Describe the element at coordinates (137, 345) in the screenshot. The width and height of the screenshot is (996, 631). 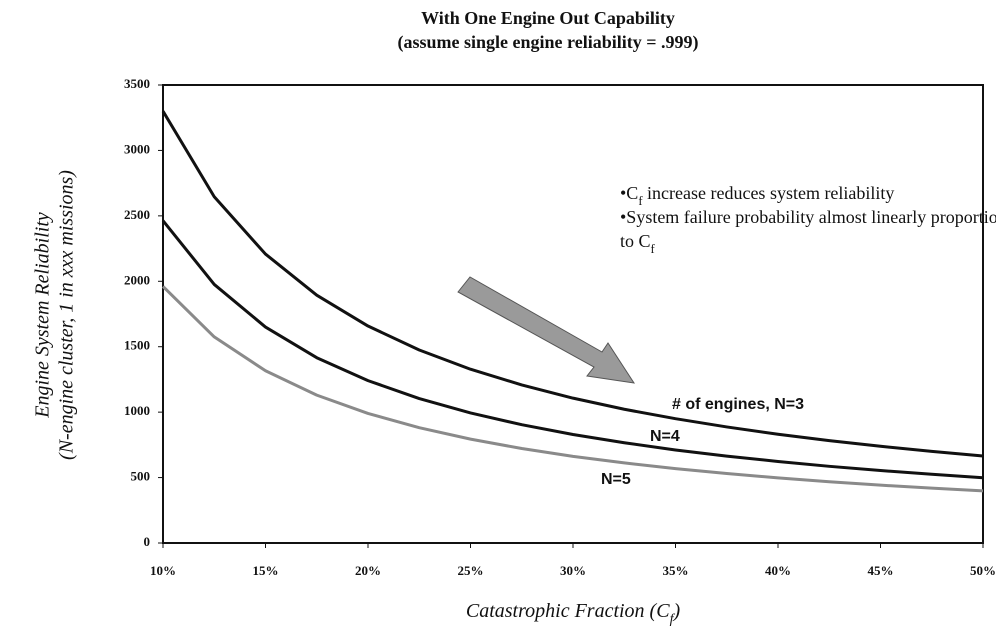
I see `y-tick-label: 1500` at that location.